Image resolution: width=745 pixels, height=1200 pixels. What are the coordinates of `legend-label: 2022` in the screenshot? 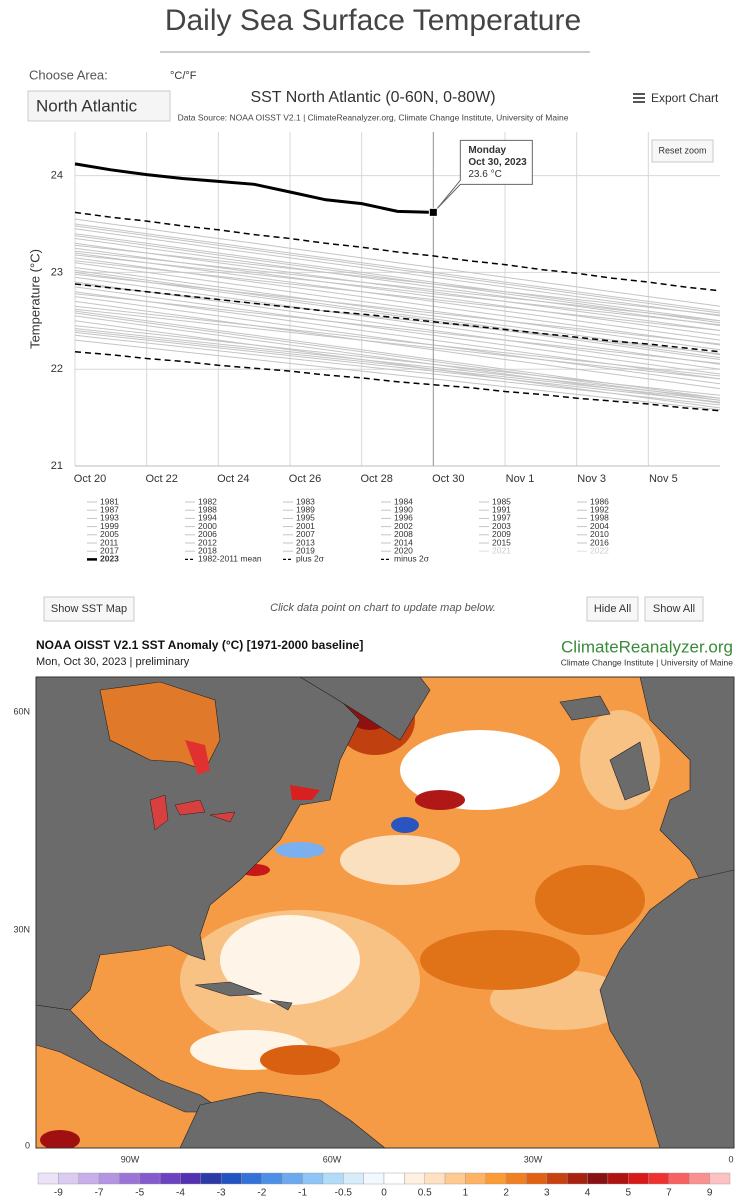 It's located at (599, 550).